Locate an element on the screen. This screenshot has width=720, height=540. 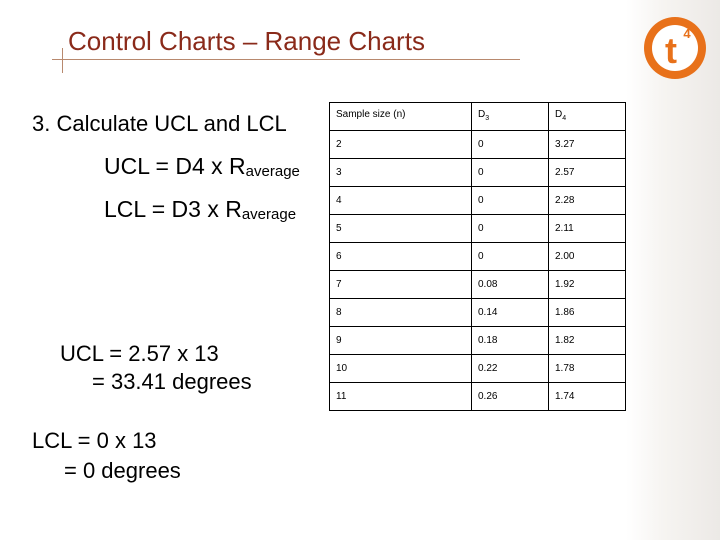
lcl-formula-main: LCL = D3 x R is located at coordinates (173, 209).